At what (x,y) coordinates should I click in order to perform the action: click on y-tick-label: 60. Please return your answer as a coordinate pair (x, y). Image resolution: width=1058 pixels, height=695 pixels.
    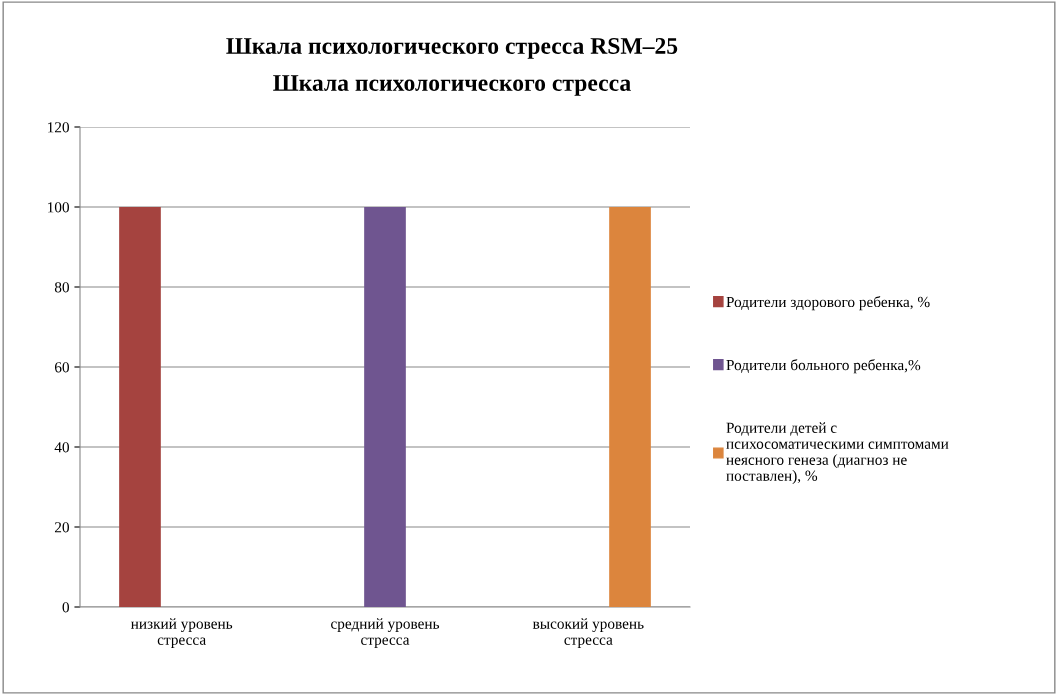
    Looking at the image, I should click on (61, 367).